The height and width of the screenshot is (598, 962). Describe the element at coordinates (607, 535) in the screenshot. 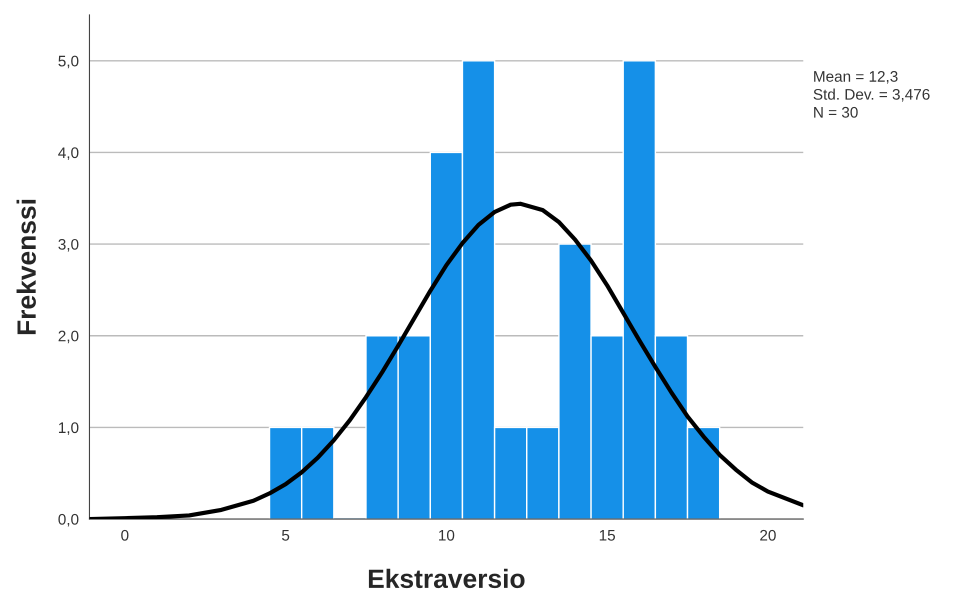

I see `x-tick-label: 15` at that location.